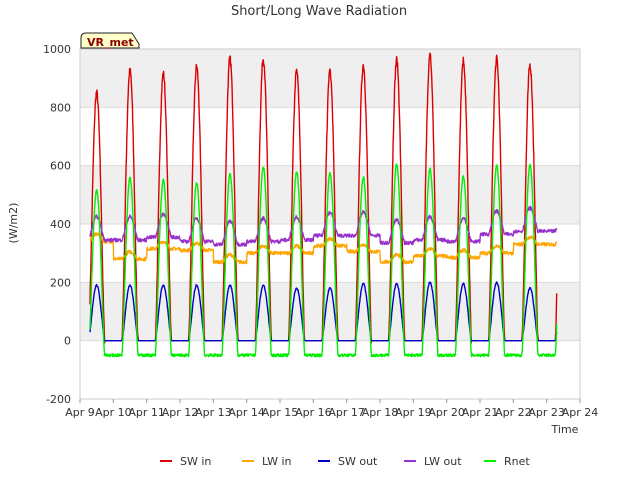 The height and width of the screenshot is (480, 640). I want to click on legend-label-lw-in: LW in, so click(277, 461).